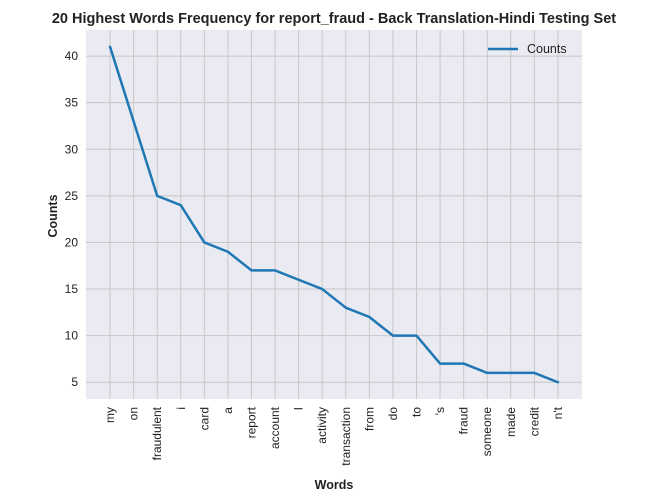  Describe the element at coordinates (275, 427) in the screenshot. I see `x-tick-label-7: account` at that location.